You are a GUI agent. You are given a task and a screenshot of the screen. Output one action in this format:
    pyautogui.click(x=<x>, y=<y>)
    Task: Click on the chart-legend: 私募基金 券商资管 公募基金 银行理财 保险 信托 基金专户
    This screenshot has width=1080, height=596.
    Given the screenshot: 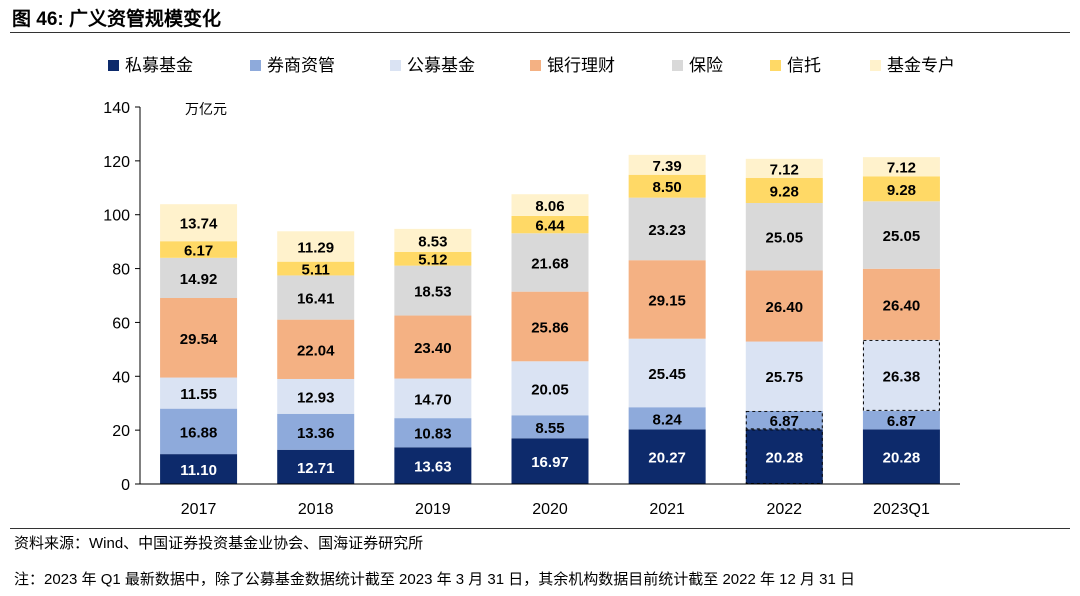 What is the action you would take?
    pyautogui.click(x=531, y=65)
    